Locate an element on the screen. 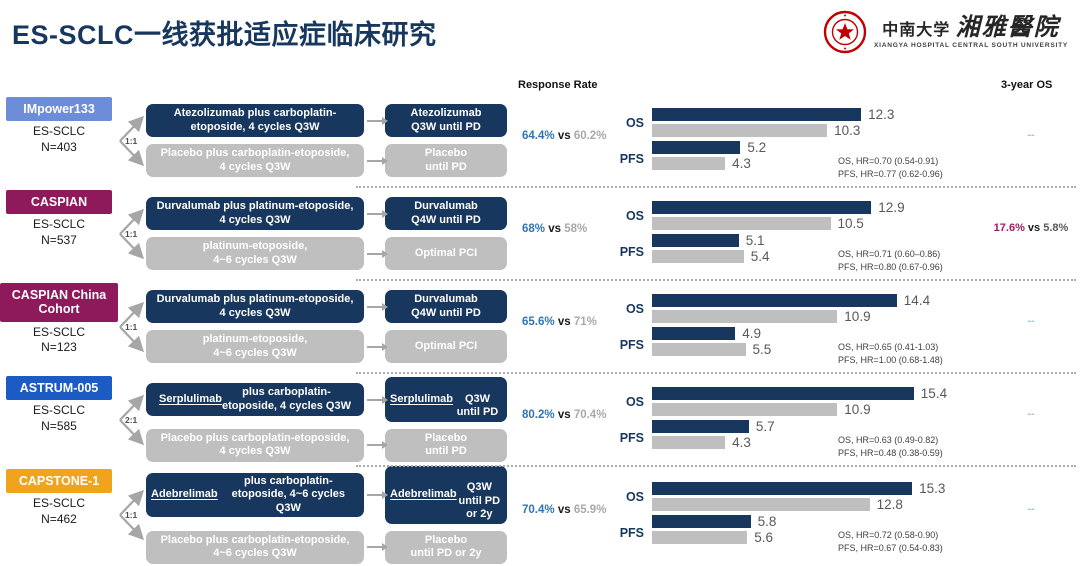 Image resolution: width=1080 pixels, height=566 pixels. control-maintenance-box: Placebo until PD is located at coordinates (446, 445).